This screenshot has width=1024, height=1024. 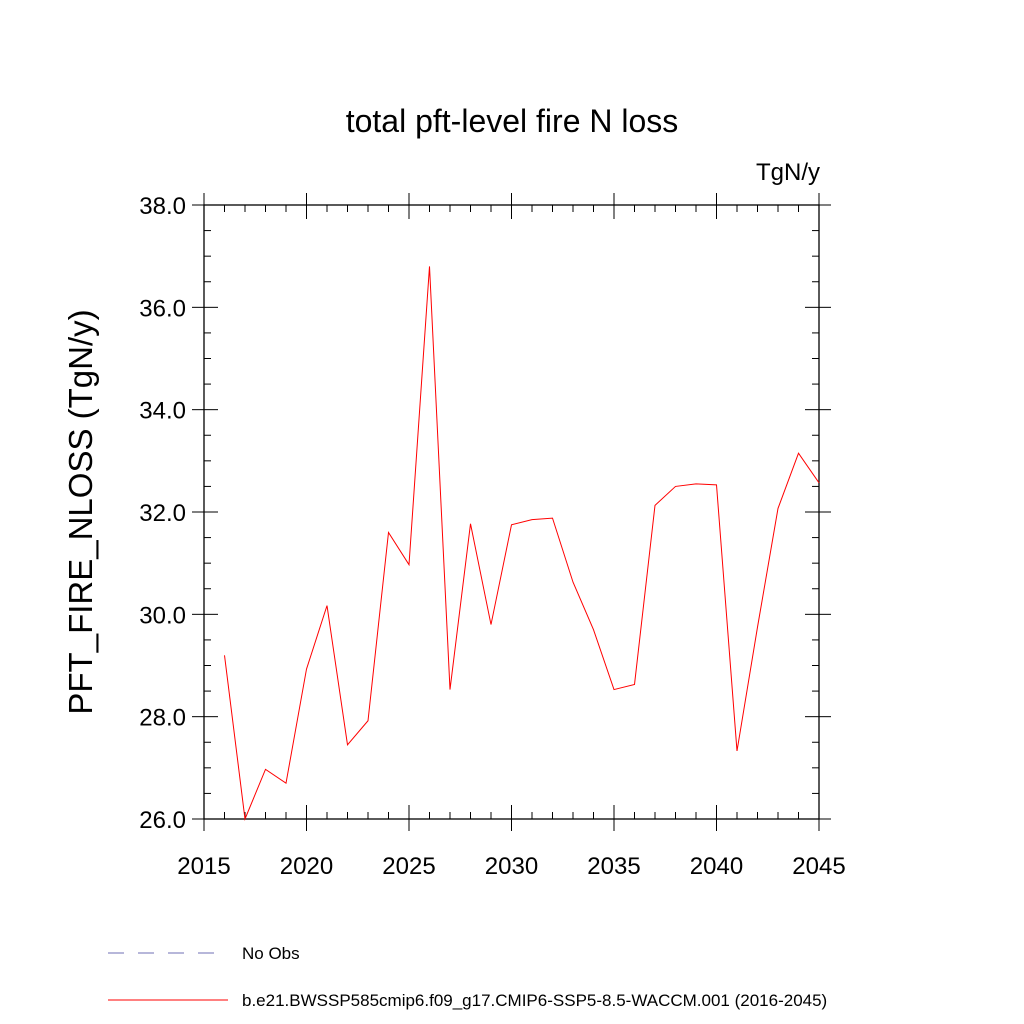 I want to click on y-tick-label: 26.0, so click(x=162, y=820).